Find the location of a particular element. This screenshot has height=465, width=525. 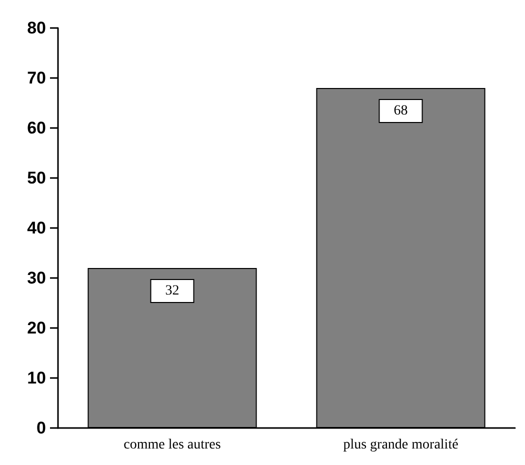

y-tick-label: 20 is located at coordinates (36, 328).